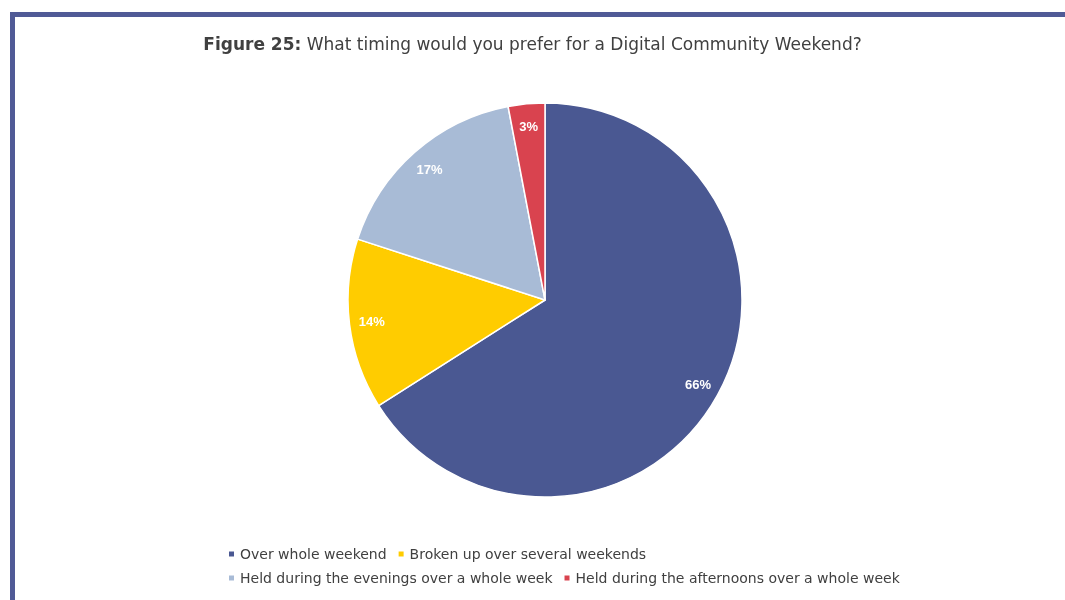 Image resolution: width=1065 pixels, height=600 pixels. What do you see at coordinates (738, 578) in the screenshot?
I see `legend-label: Held during the afternoons over a whole week` at bounding box center [738, 578].